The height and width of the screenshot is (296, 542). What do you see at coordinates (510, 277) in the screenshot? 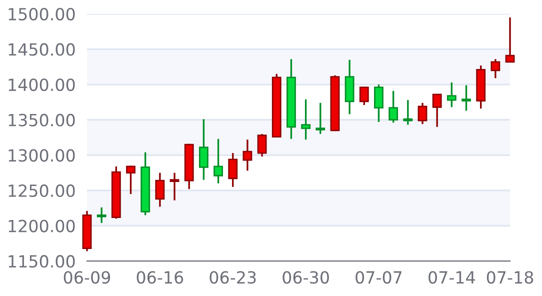
I see `x-tick-label: 07-18` at bounding box center [510, 277].